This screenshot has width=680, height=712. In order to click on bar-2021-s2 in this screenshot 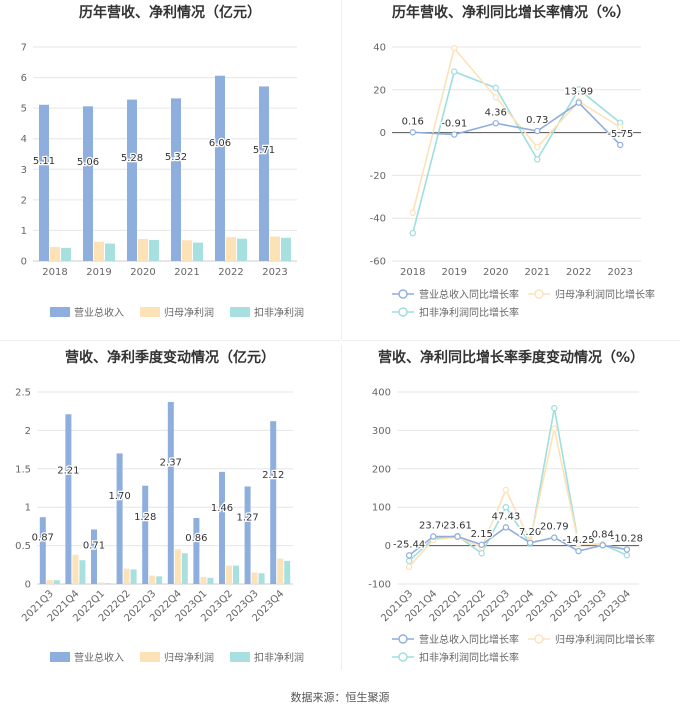, I will do `click(198, 251)`.